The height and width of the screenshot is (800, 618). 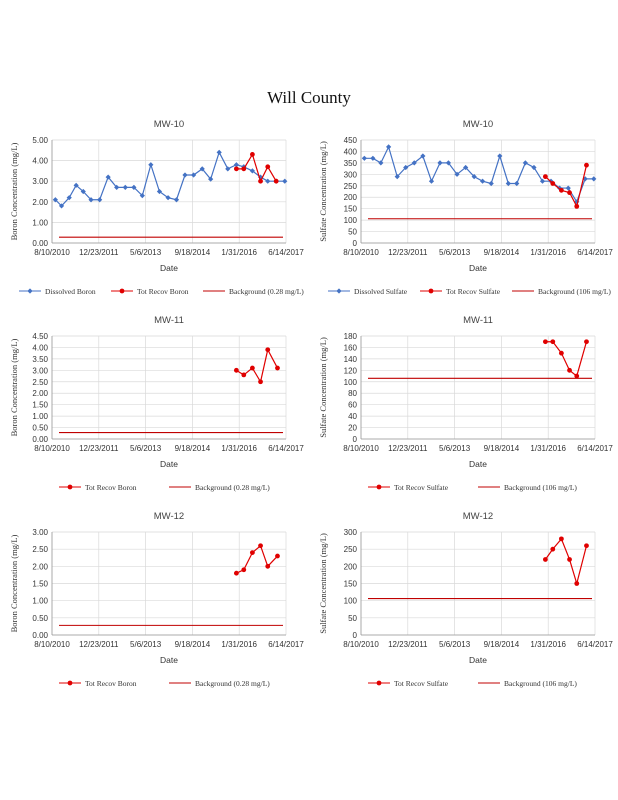 I want to click on y-tick-label: 0.50, so click(x=40, y=618).